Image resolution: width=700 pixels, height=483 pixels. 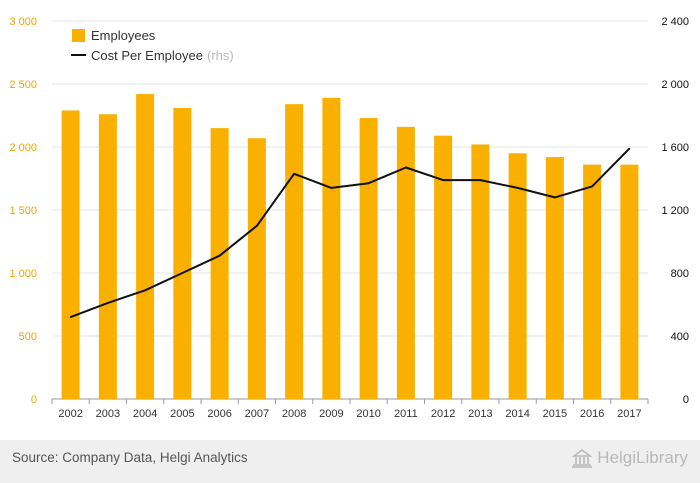 What do you see at coordinates (629, 414) in the screenshot?
I see `x-tick-label: 2017` at bounding box center [629, 414].